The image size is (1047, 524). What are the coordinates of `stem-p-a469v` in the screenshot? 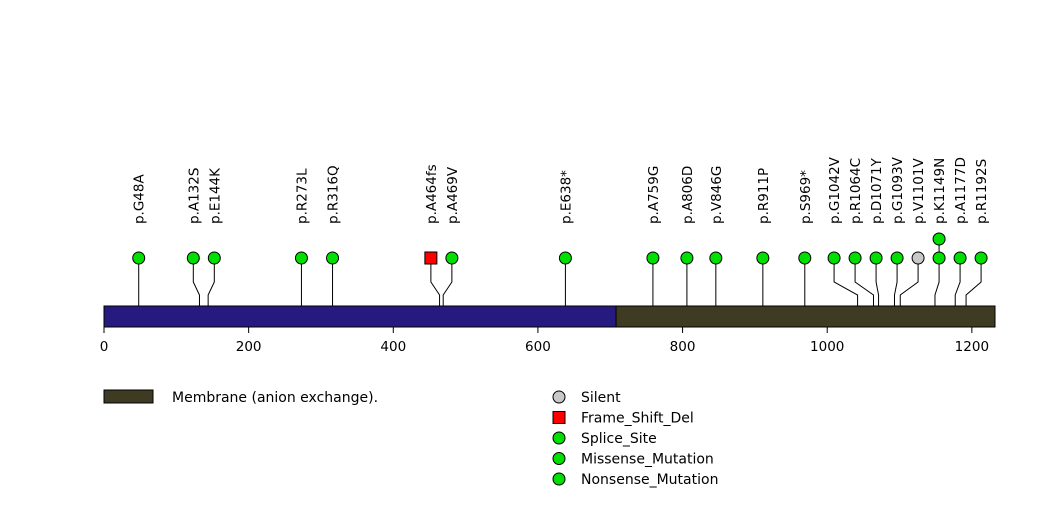 It's located at (447, 282).